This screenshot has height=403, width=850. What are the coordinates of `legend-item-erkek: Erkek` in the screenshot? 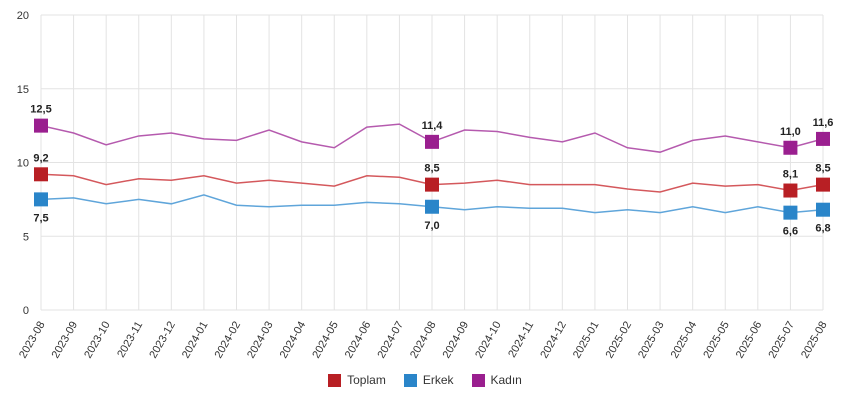 It's located at (428, 380).